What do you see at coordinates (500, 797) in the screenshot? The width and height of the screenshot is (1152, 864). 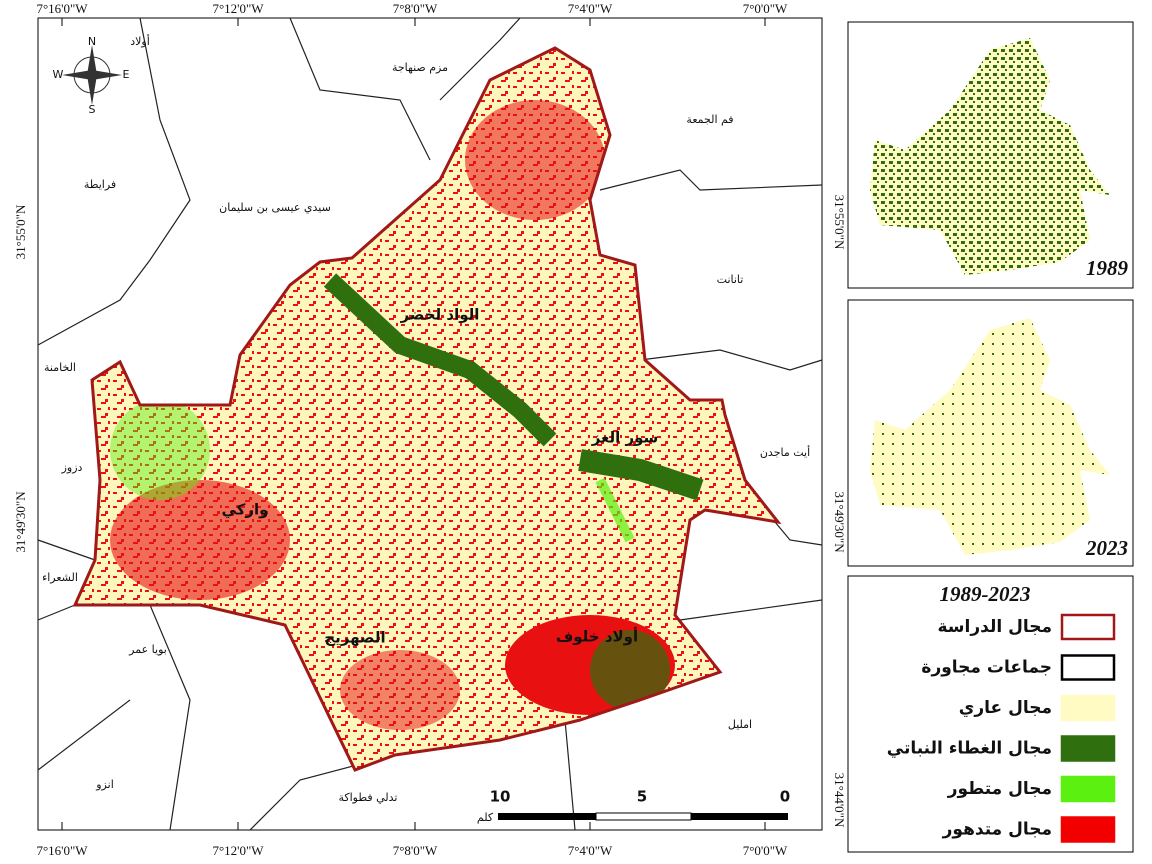 I see `scale-label: 10` at bounding box center [500, 797].